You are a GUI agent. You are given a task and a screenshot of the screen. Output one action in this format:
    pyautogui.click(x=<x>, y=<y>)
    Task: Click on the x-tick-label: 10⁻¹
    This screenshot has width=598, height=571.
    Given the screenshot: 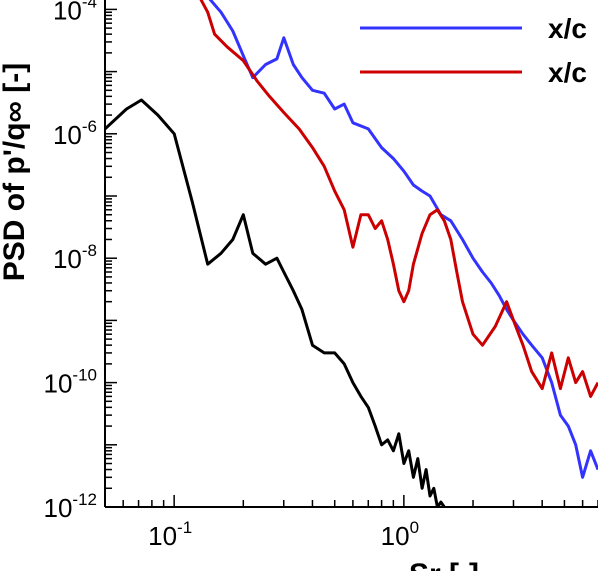 What is the action you would take?
    pyautogui.click(x=170, y=534)
    